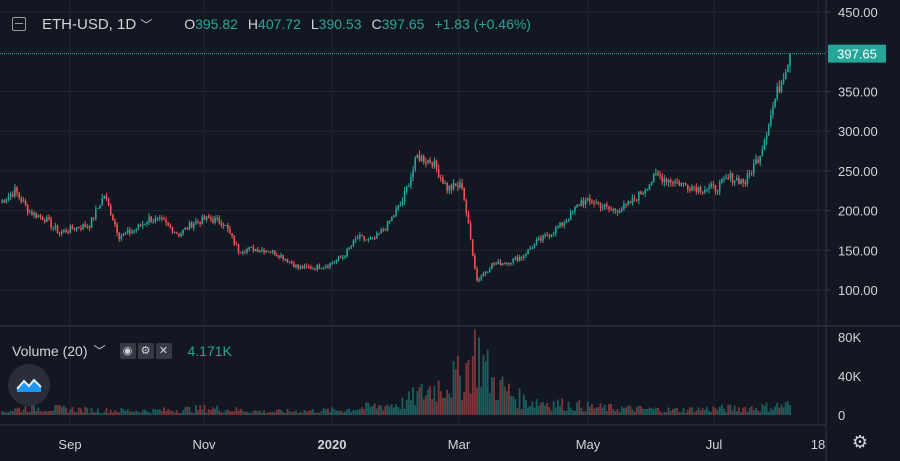  What do you see at coordinates (163, 350) in the screenshot?
I see `close-icon: ✕` at bounding box center [163, 350].